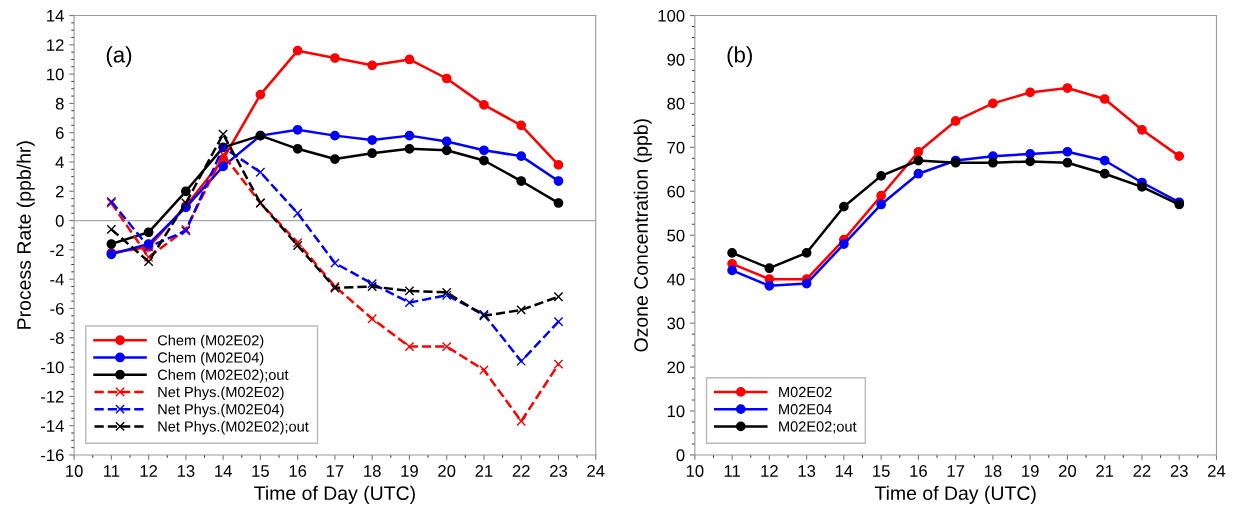  Describe the element at coordinates (52, 426) in the screenshot. I see `y-tick-label: -14` at that location.